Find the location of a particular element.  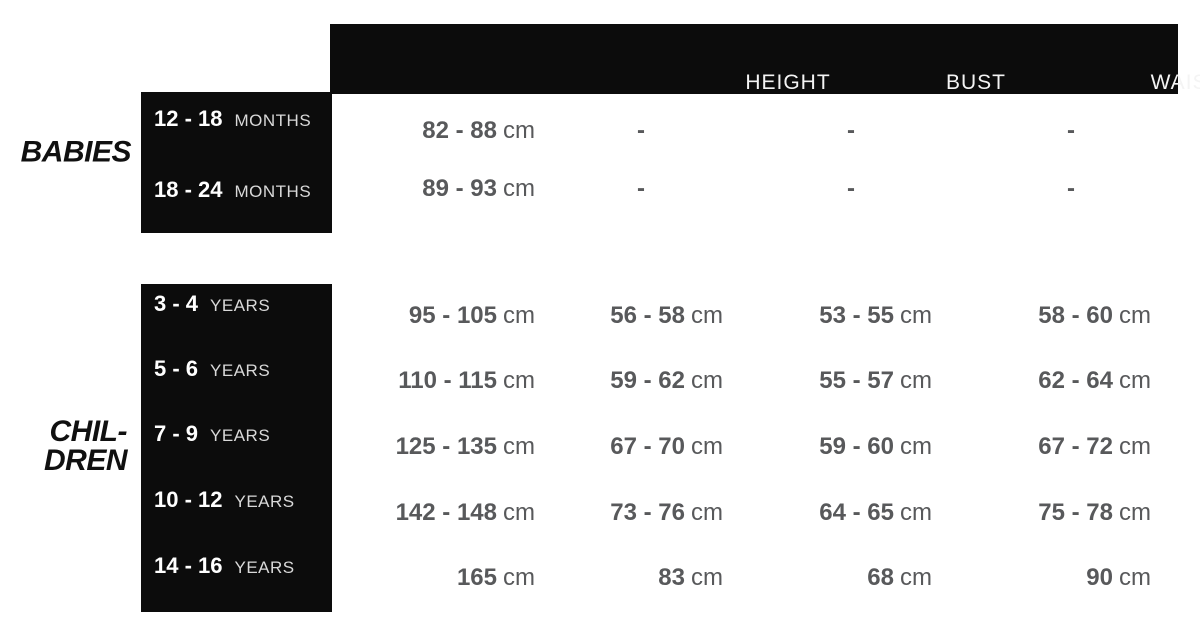

age-row: 7 - 9 YEARS is located at coordinates (212, 434).